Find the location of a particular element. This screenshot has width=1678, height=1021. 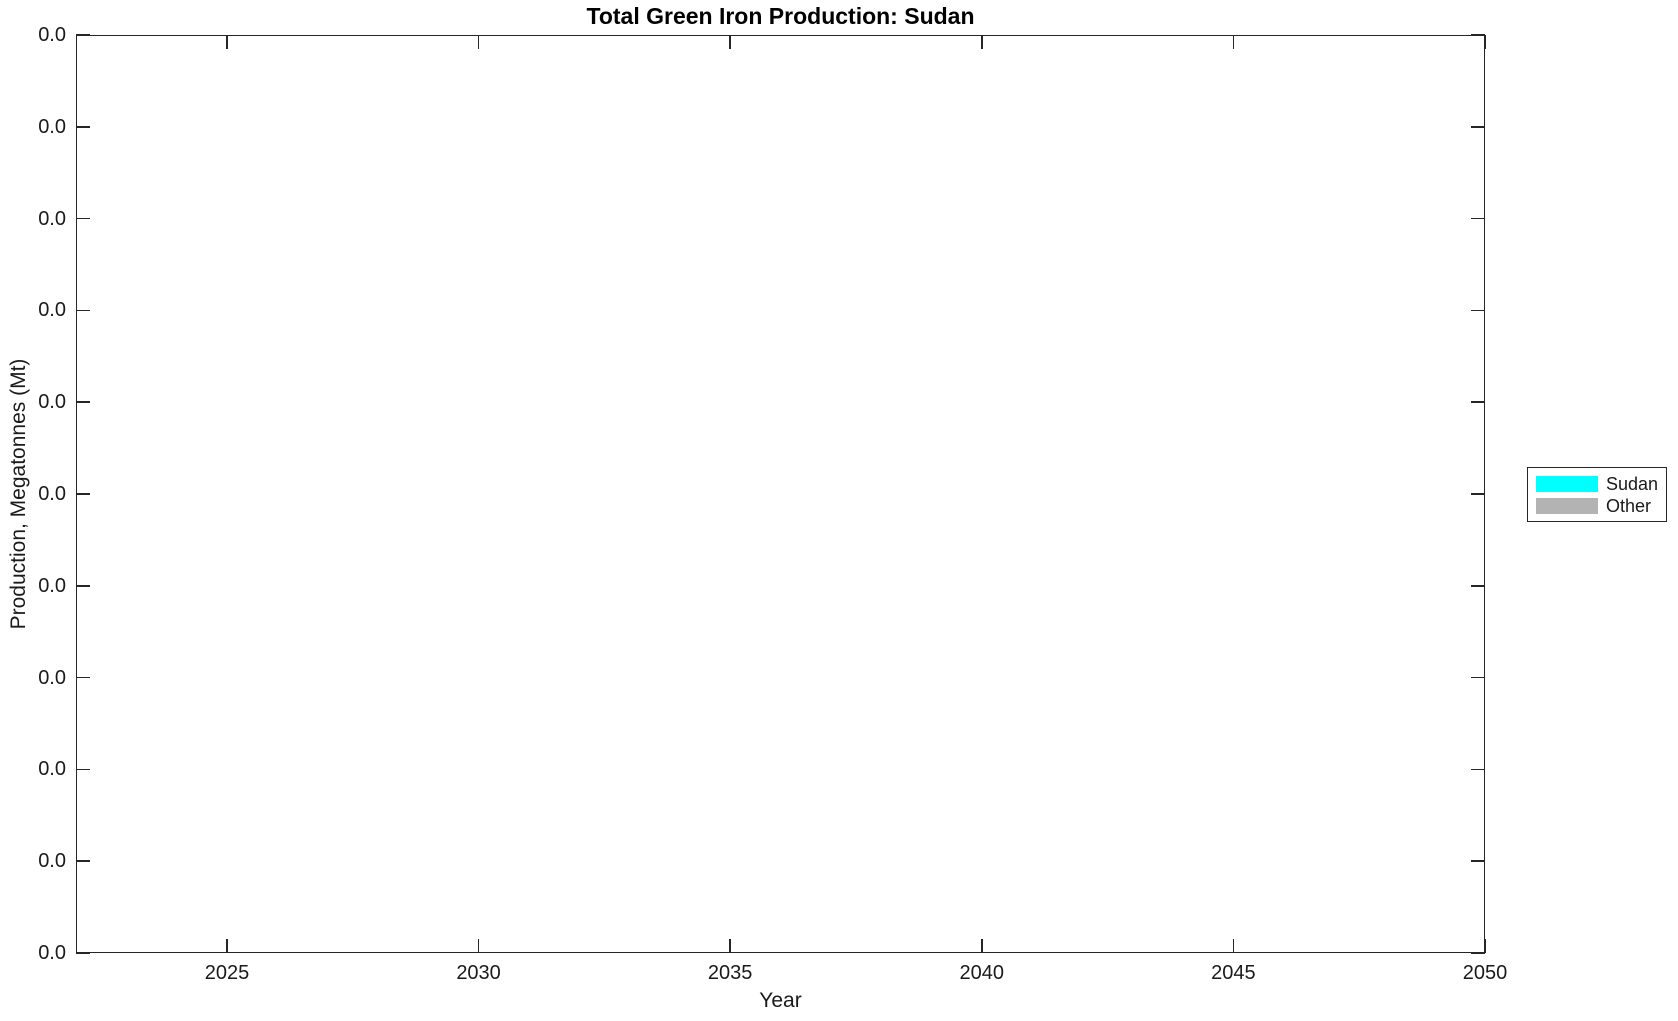

x-tick-label: 2040 is located at coordinates (982, 973).